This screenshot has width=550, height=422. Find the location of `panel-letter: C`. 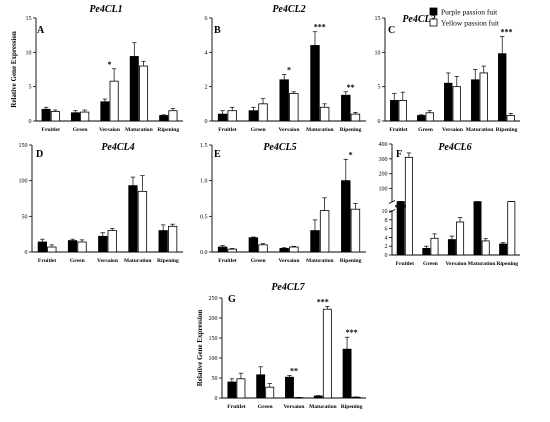

panel-letter: C is located at coordinates (391, 30).